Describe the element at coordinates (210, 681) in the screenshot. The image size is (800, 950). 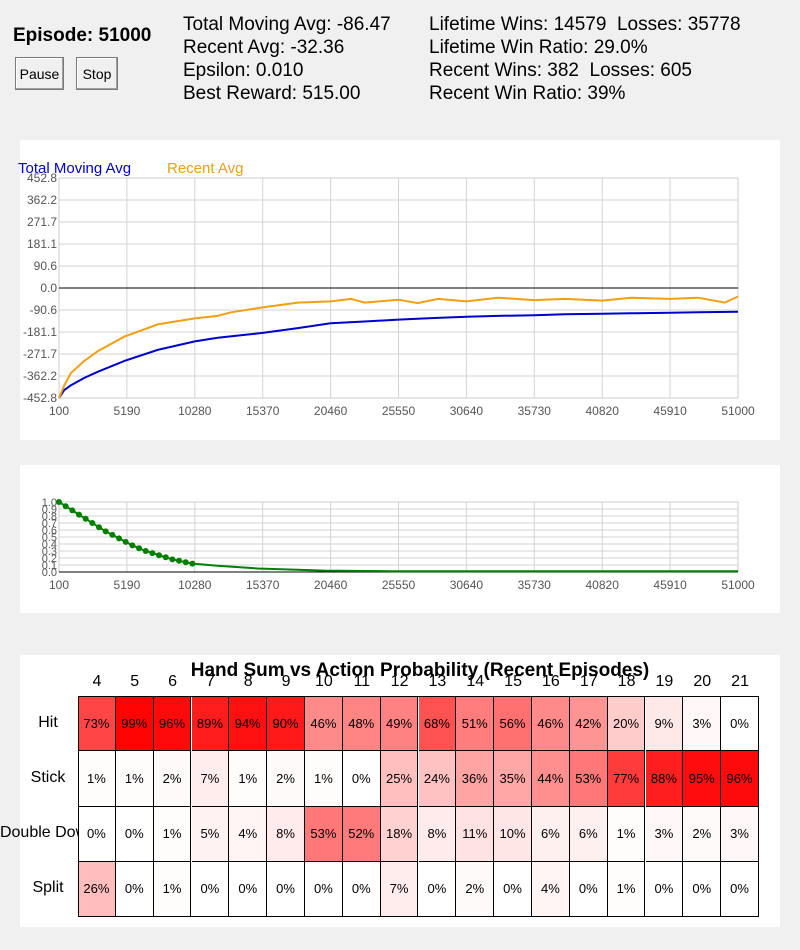
I see `heatmap-column-header: 7` at that location.